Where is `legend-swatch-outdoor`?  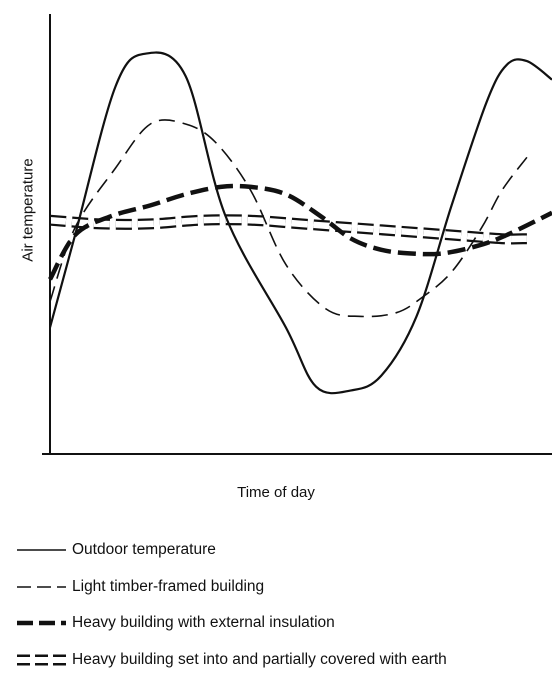
legend-swatch-outdoor is located at coordinates (41, 550).